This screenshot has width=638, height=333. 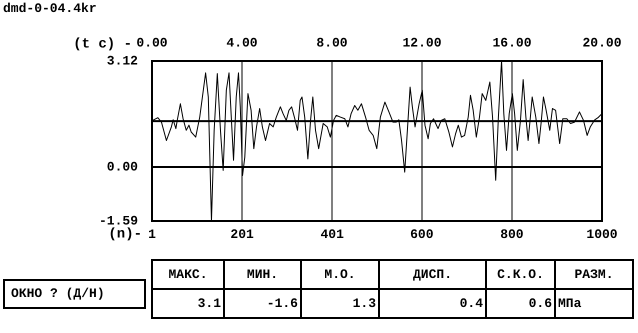 What do you see at coordinates (512, 42) in the screenshot?
I see `x2-tick-label: 16.00` at bounding box center [512, 42].